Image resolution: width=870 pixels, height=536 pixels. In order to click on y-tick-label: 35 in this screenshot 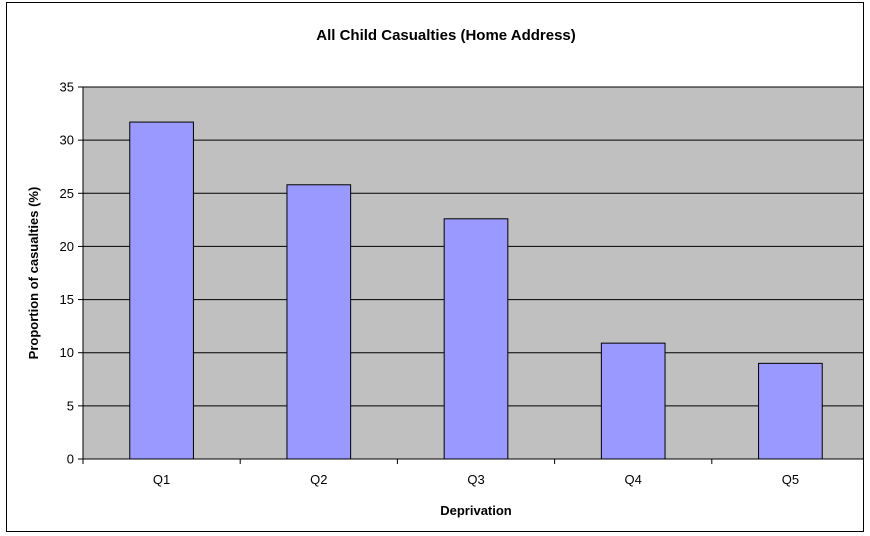, I will do `click(67, 87)`.